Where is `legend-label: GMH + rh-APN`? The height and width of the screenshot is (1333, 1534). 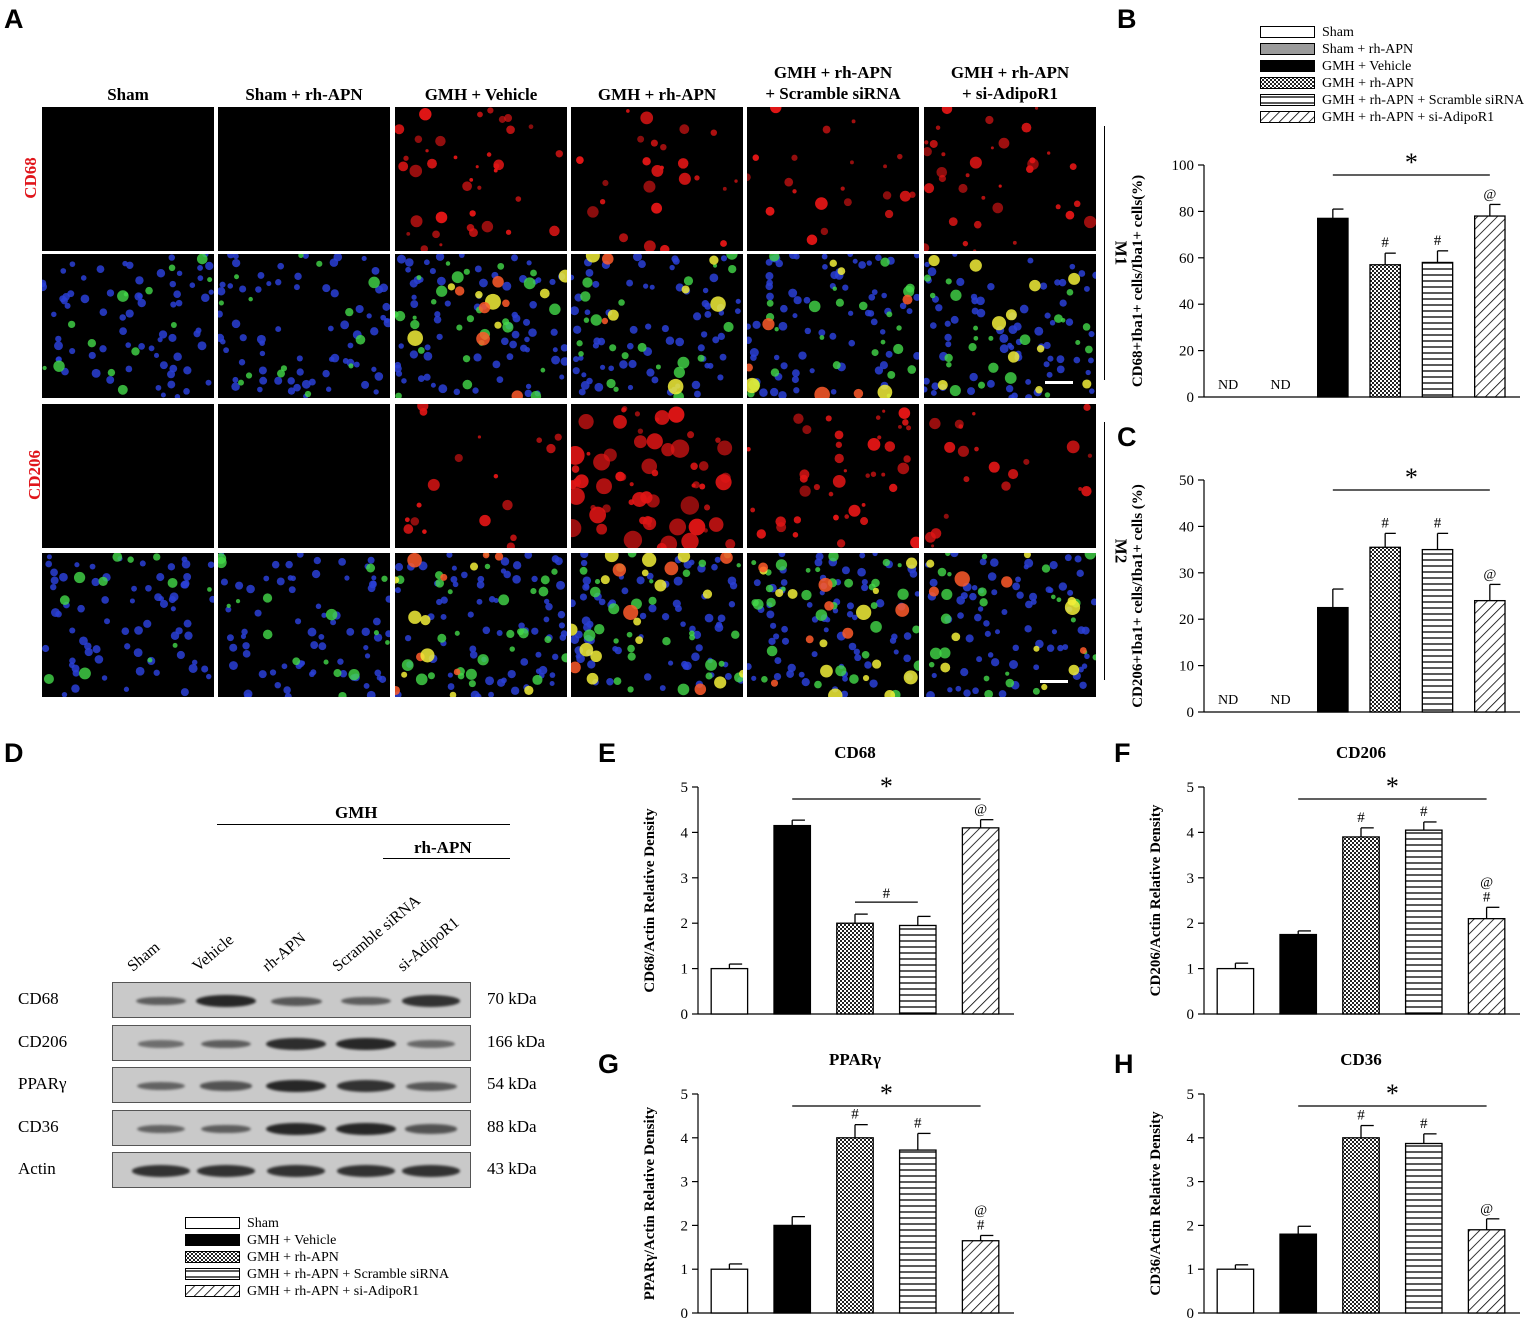
legend-label: GMH + rh-APN is located at coordinates (293, 1257).